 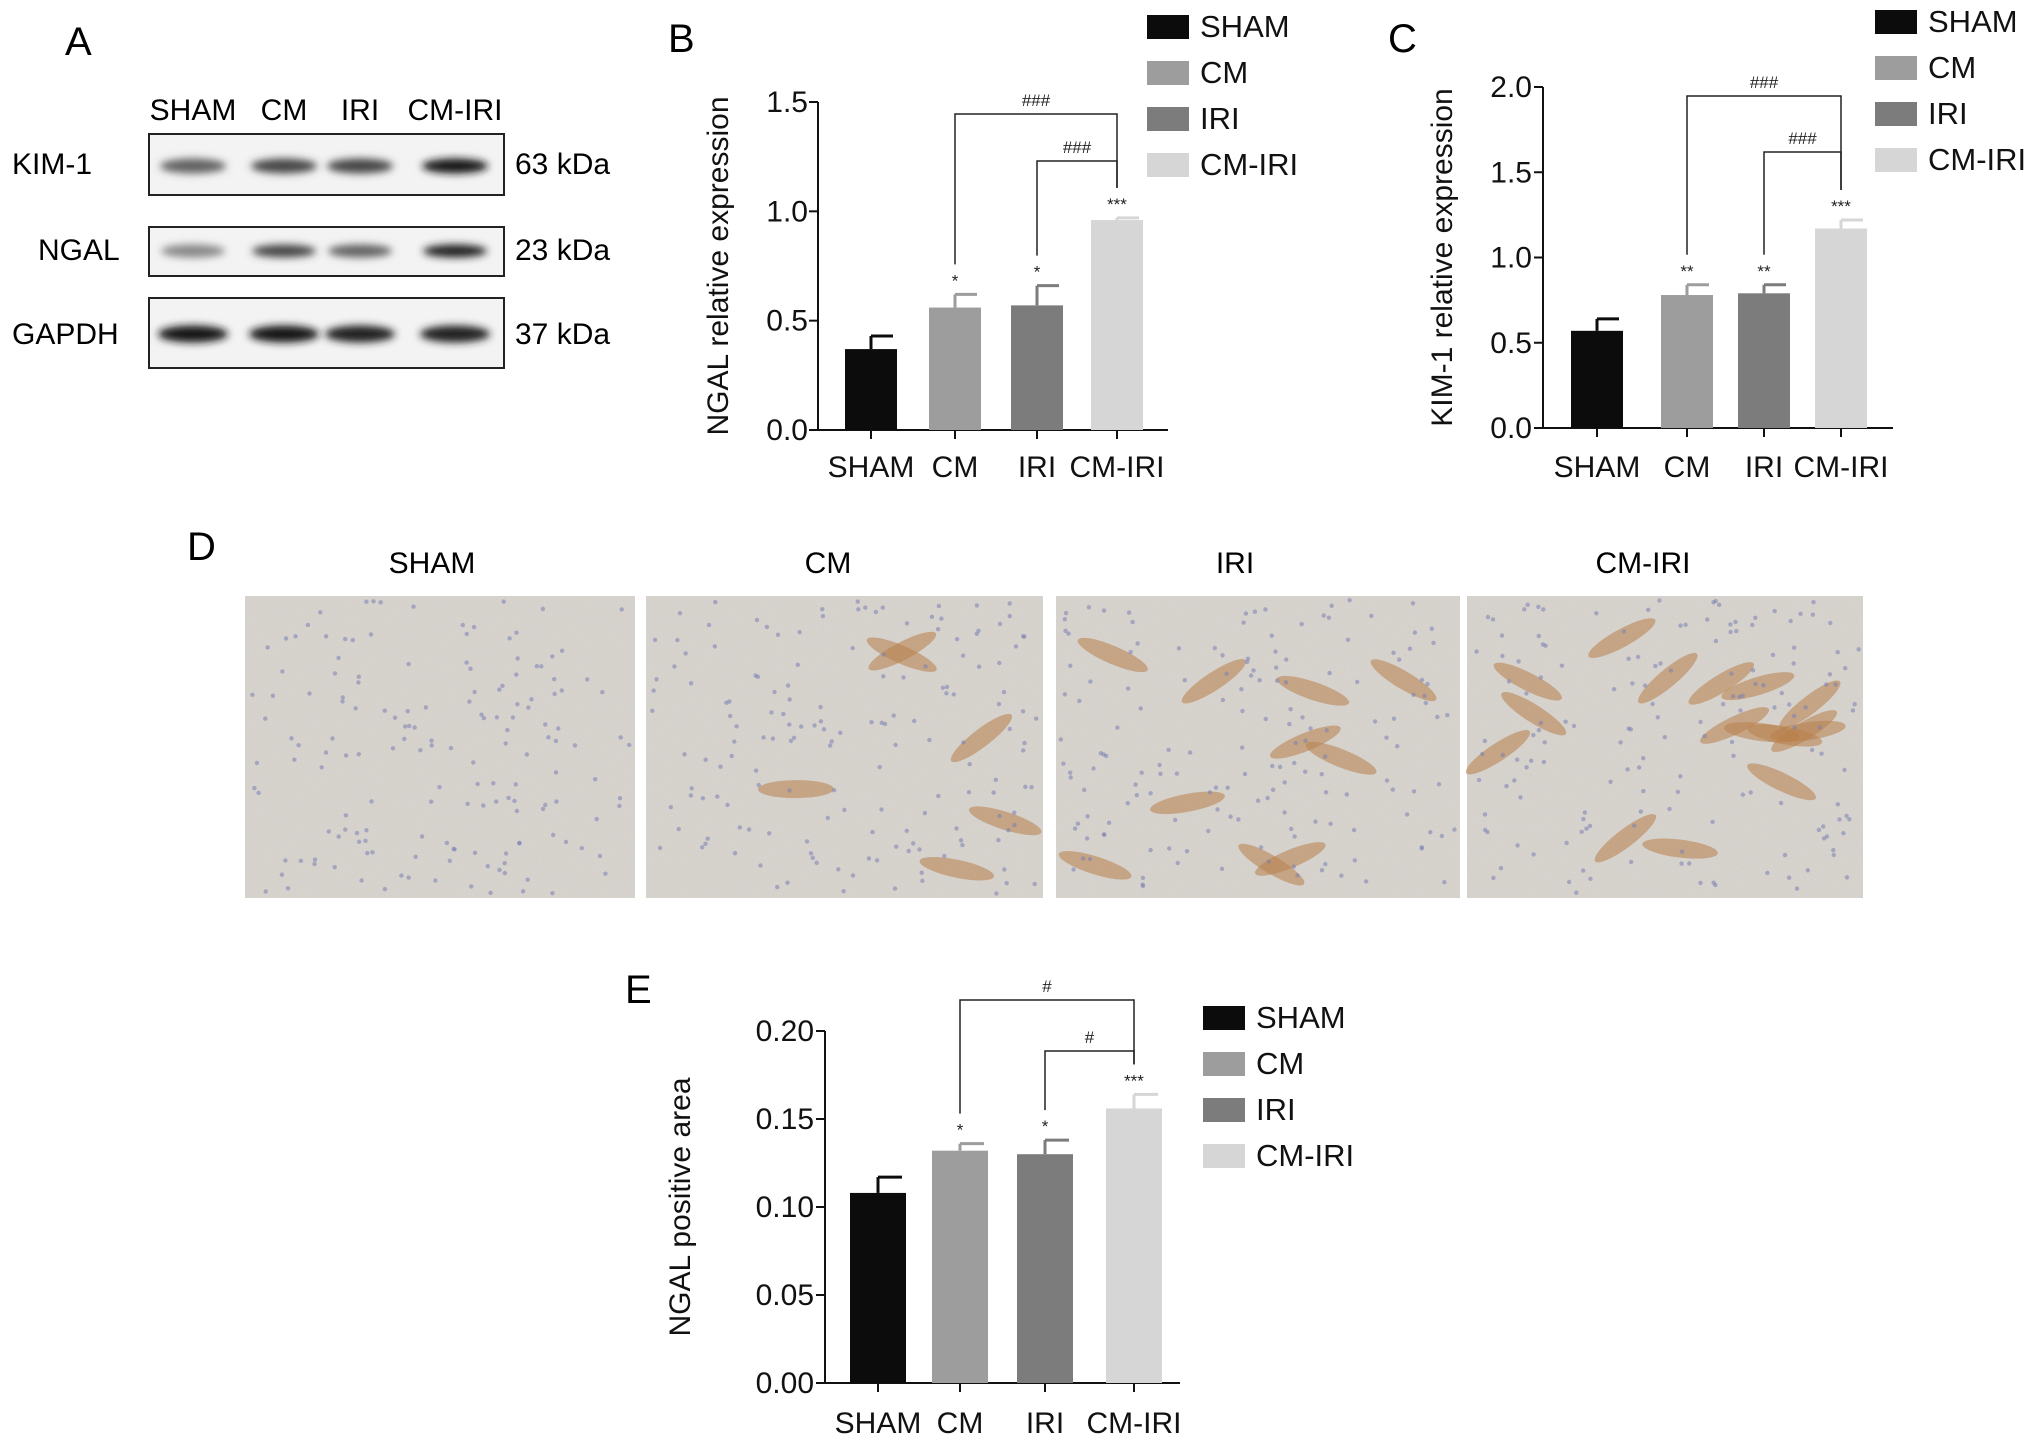 What do you see at coordinates (1280, 1063) in the screenshot?
I see `chart-e-legend-label-cm: CM` at bounding box center [1280, 1063].